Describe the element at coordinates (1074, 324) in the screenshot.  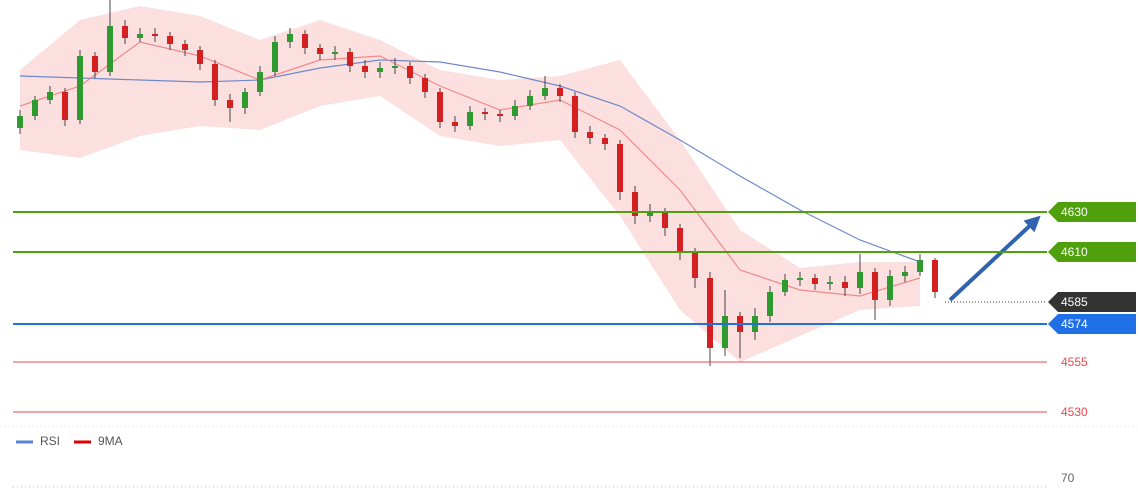
I see `level-label: 4574` at that location.